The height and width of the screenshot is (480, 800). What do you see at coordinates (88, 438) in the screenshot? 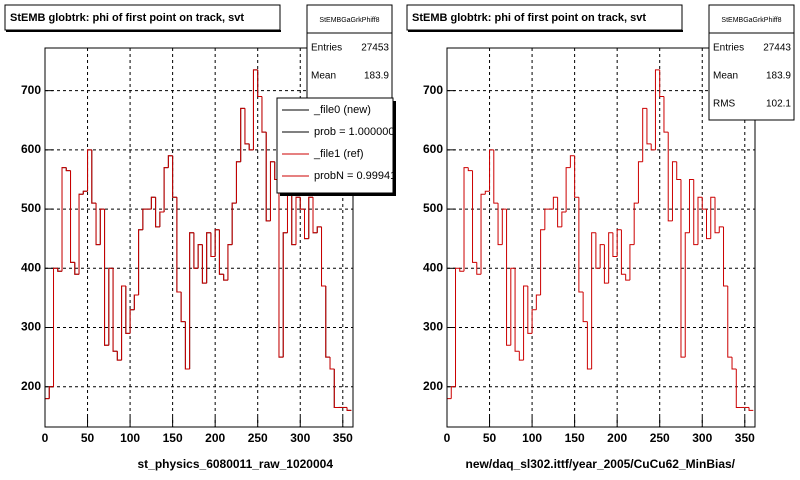
I see `x-tick-label: 50` at bounding box center [88, 438].